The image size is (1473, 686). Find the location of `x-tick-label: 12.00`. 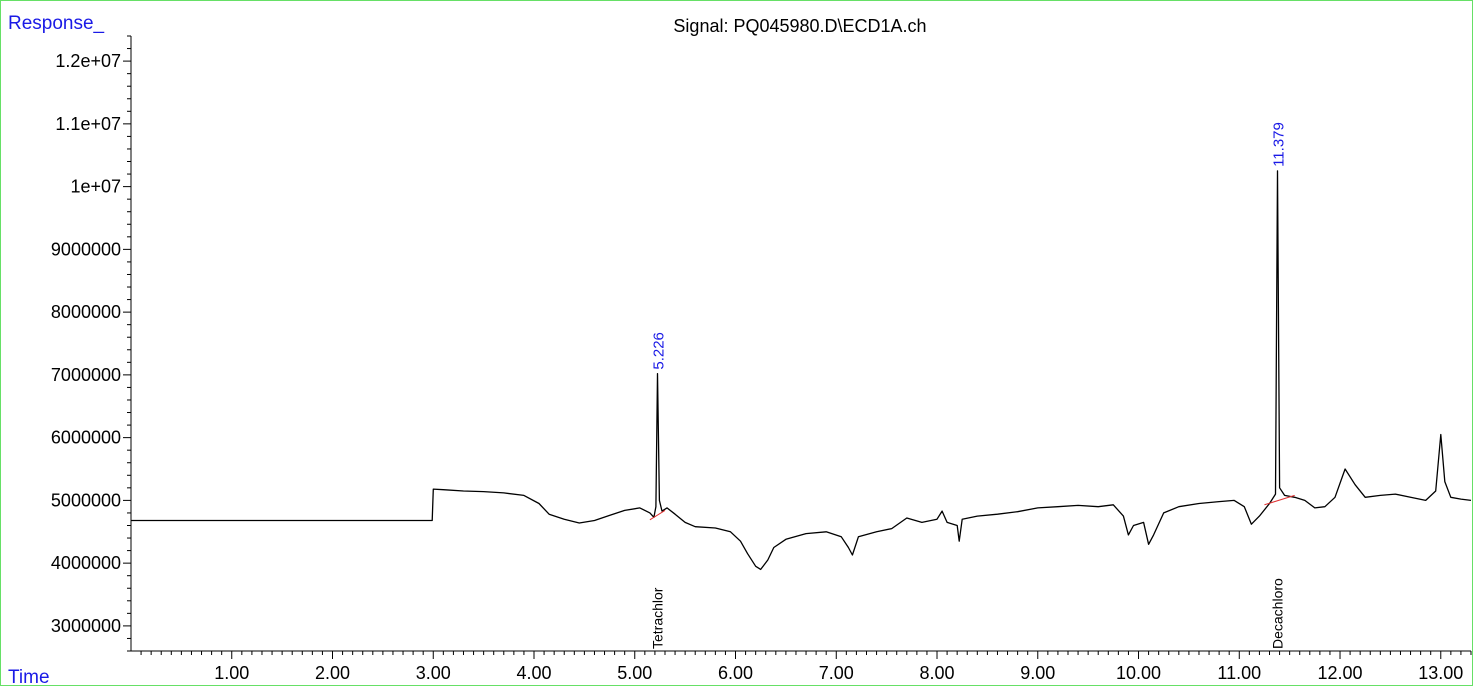

x-tick-label: 12.00 is located at coordinates (1339, 673).